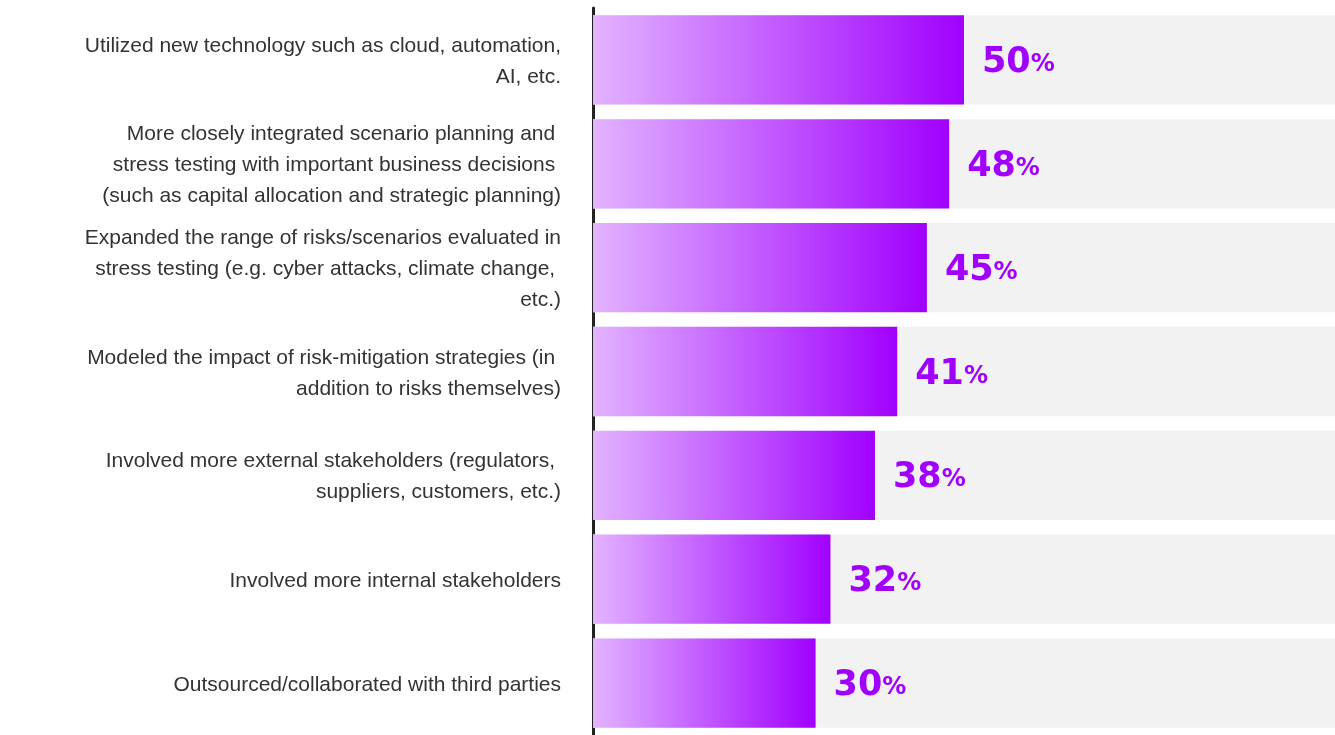  I want to click on y-tick-label: Expanded the range of risks/scenarios evaluated in stress testing (e.g. cyber attacks, climate change, etc.), so click(322, 268).